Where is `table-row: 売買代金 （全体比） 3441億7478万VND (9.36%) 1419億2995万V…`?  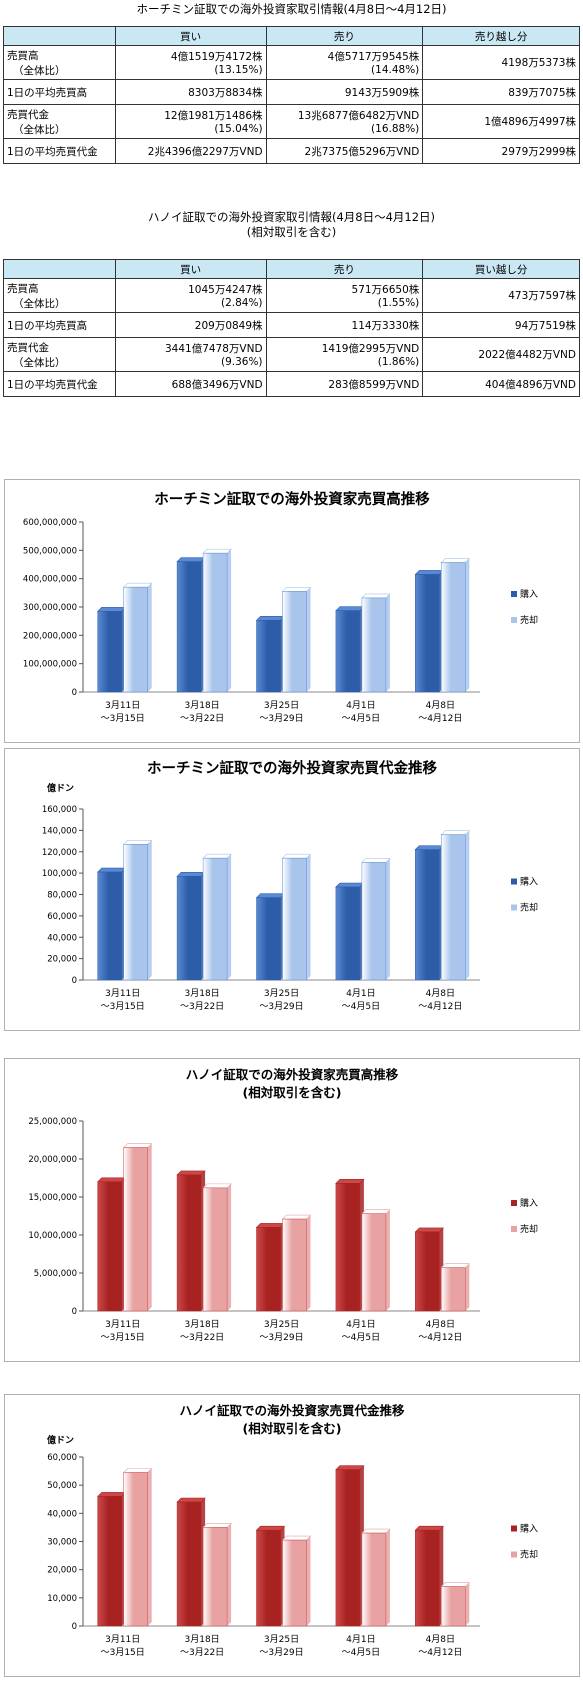 table-row: 売買代金 （全体比） 3441億7478万VND (9.36%) 1419億2995万V… is located at coordinates (291, 354).